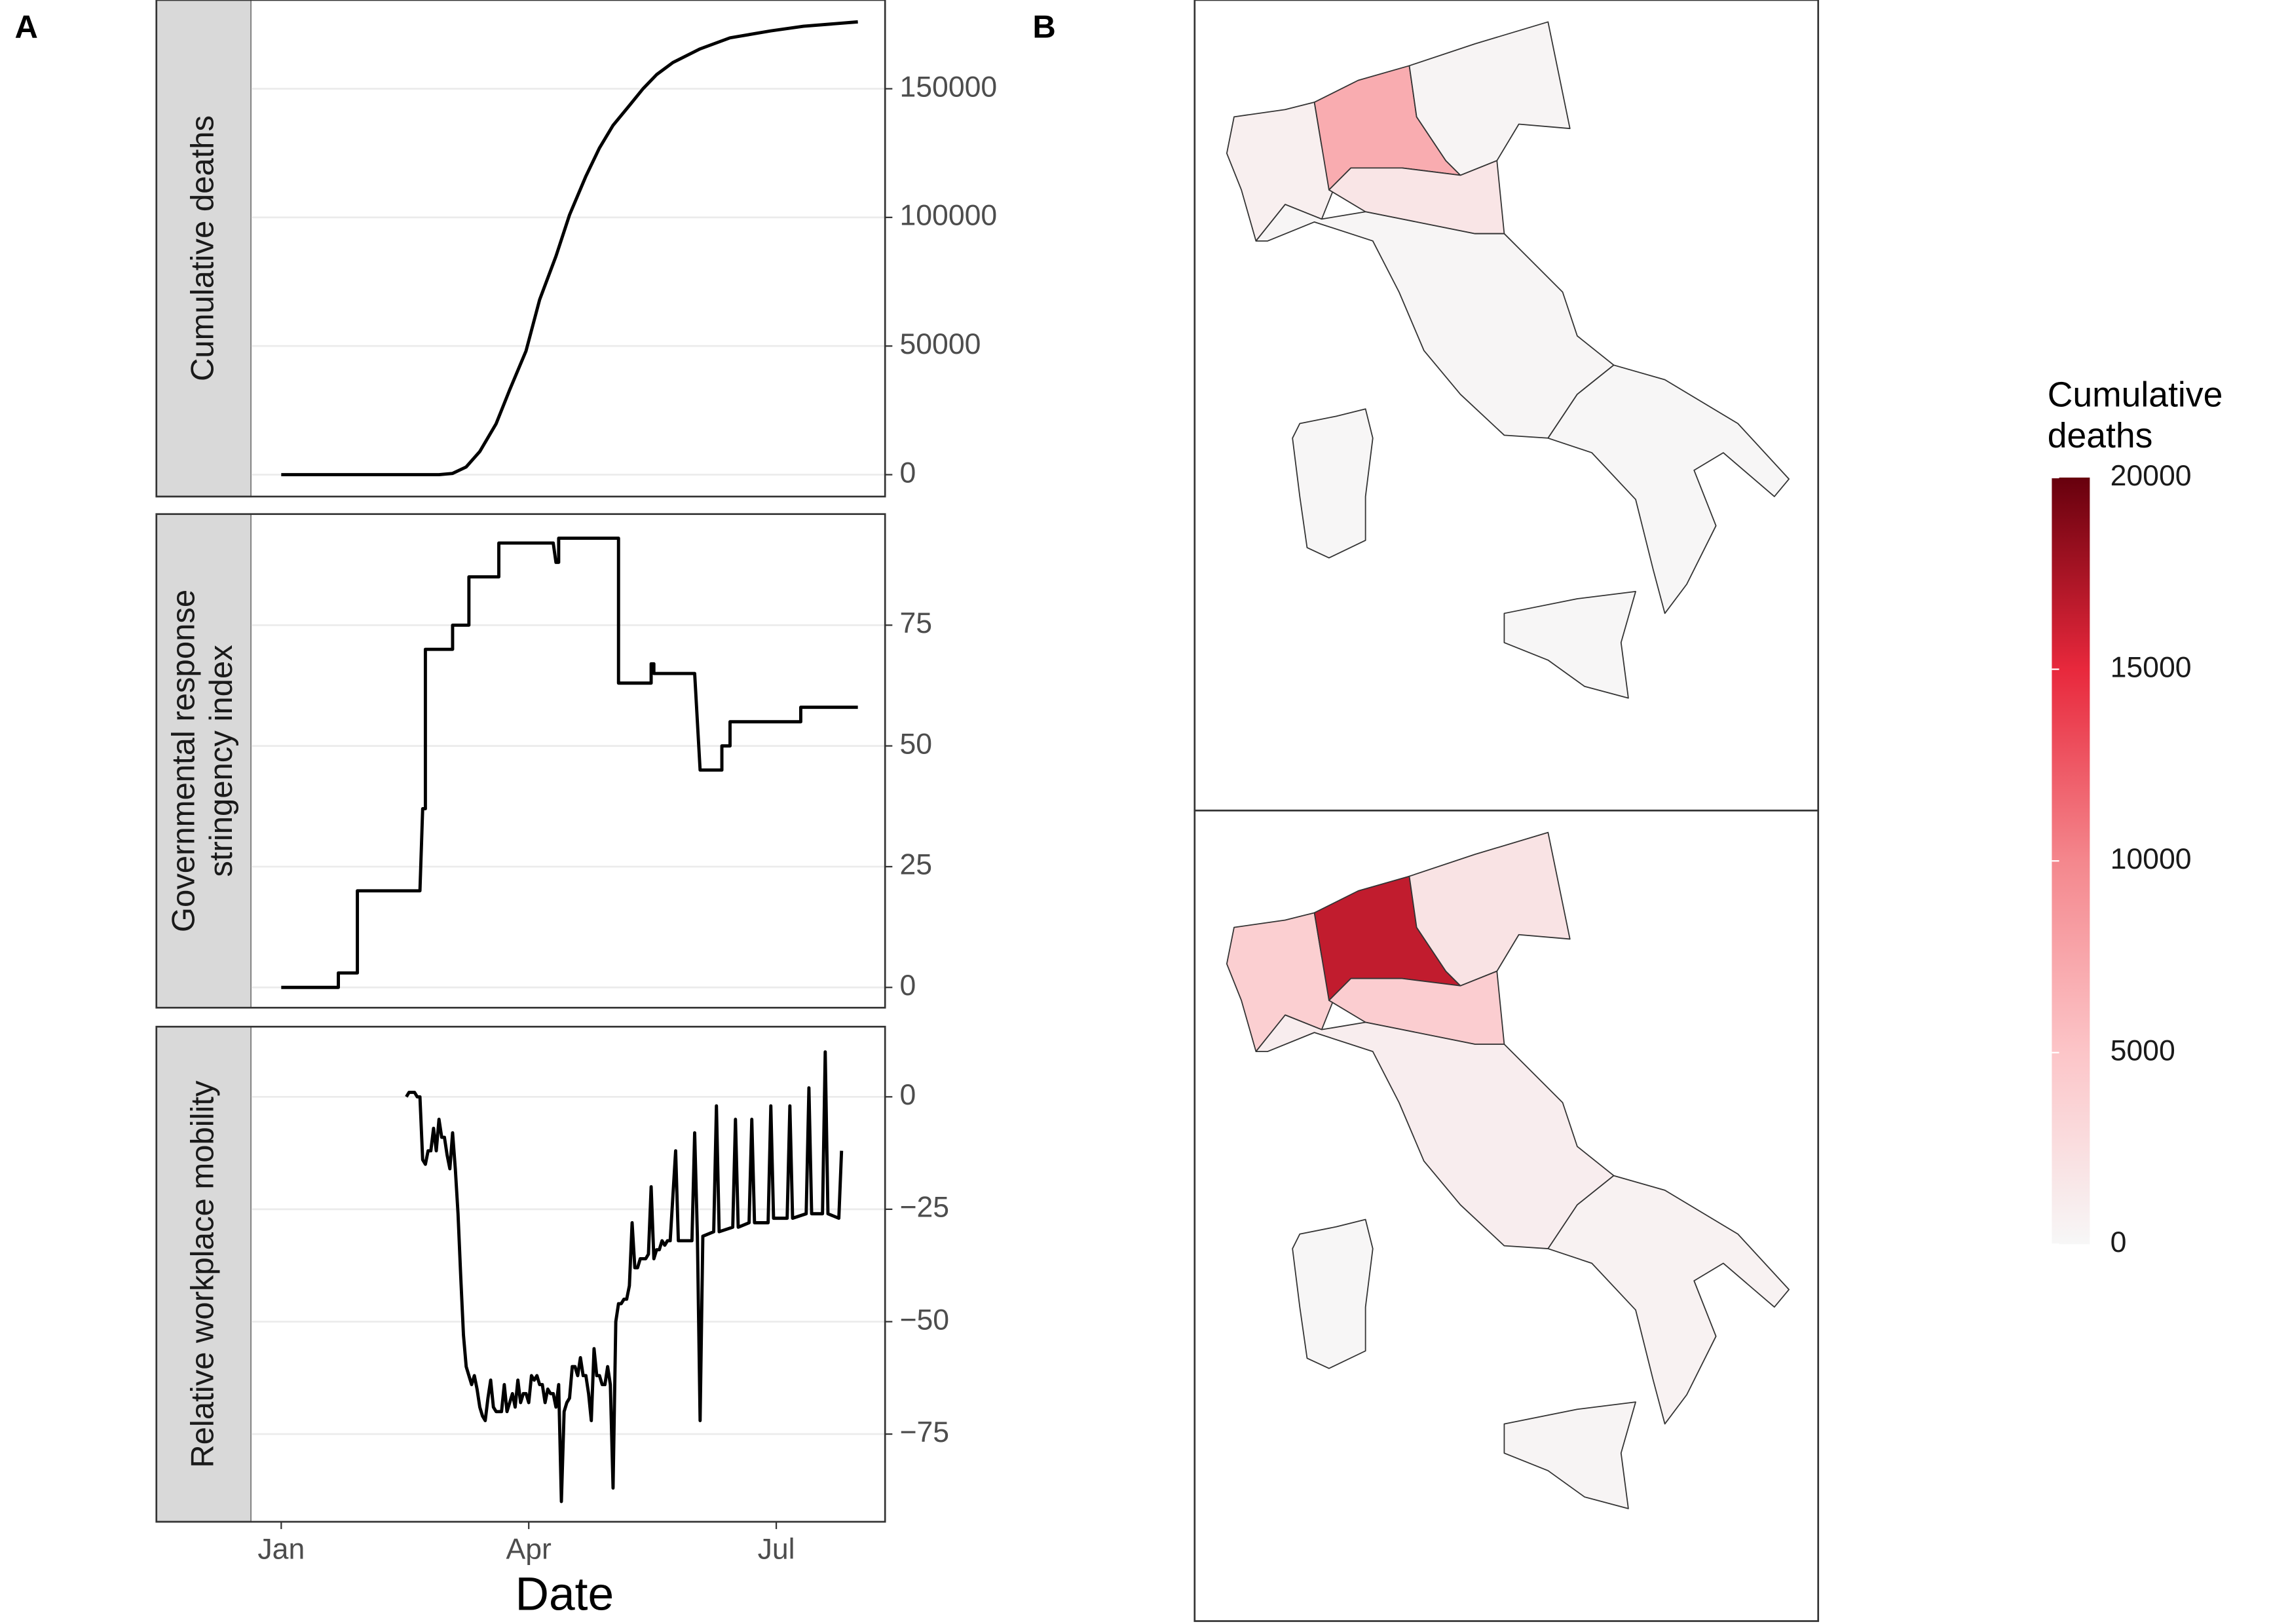 The image size is (2290, 1624). What do you see at coordinates (916, 865) in the screenshot?
I see `y-tick-label: 25` at bounding box center [916, 865].